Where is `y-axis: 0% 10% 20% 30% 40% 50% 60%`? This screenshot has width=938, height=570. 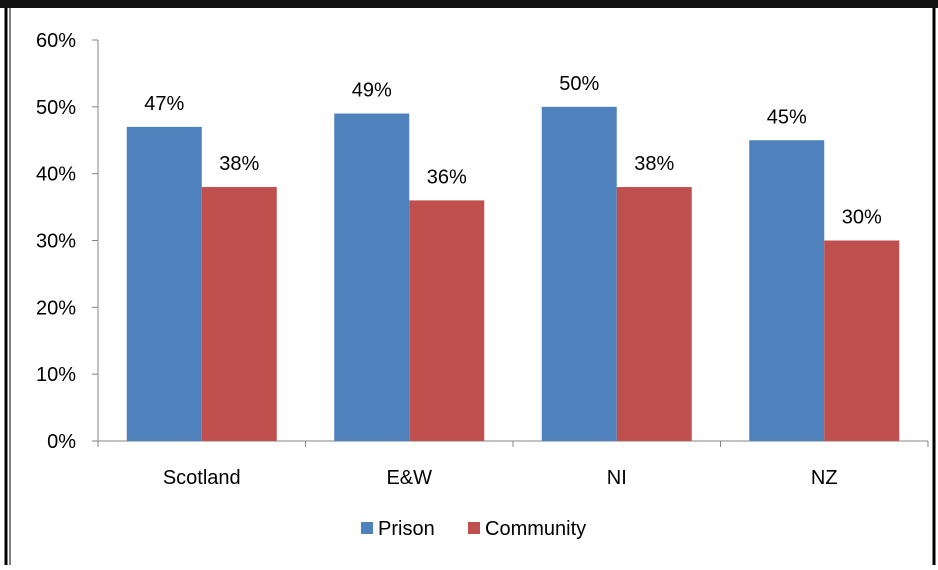
y-axis: 0% 10% 20% 30% 40% 50% 60% is located at coordinates (67, 241).